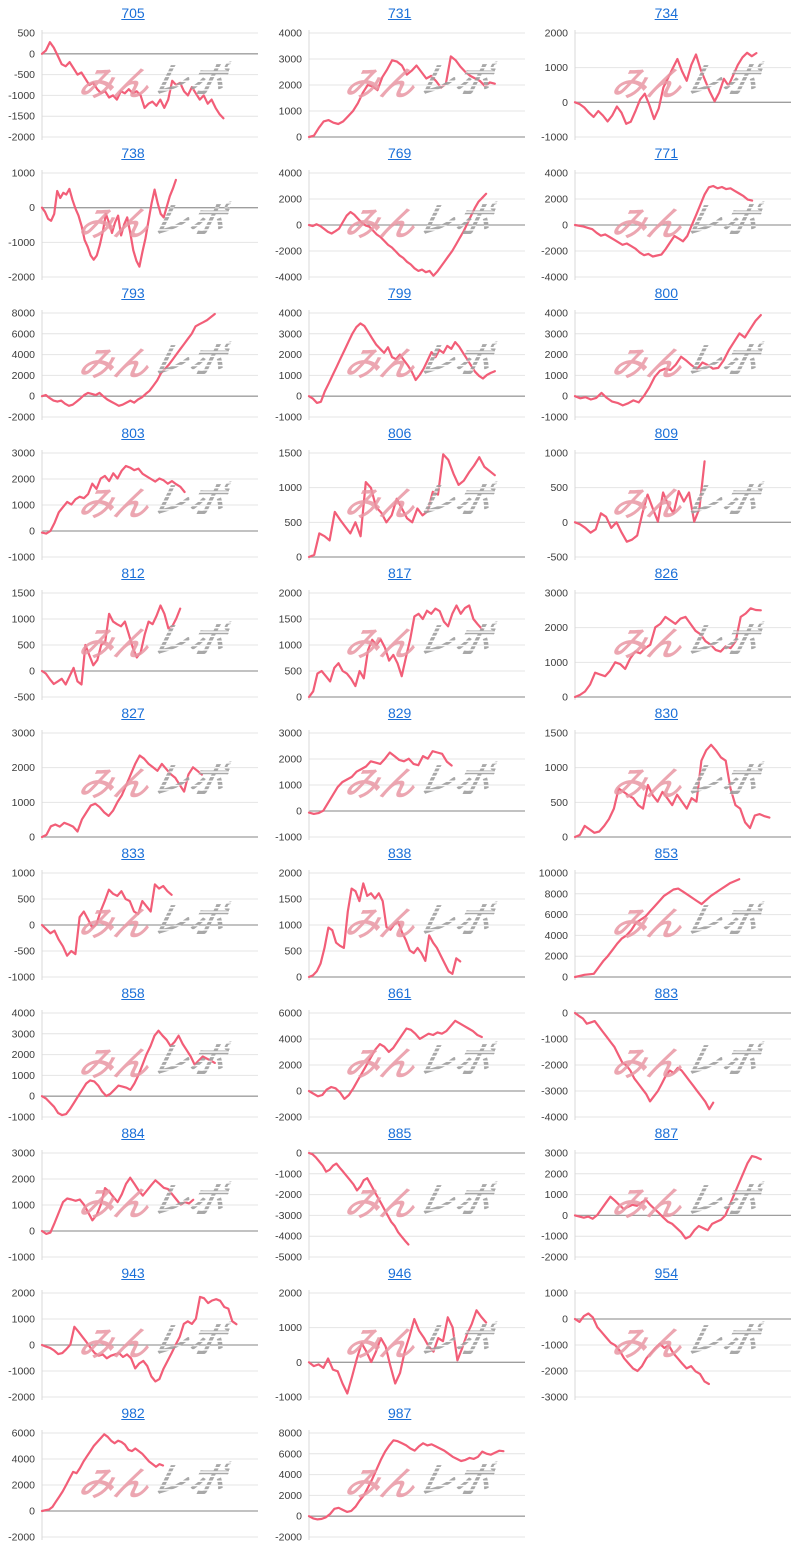  I want to click on line-chart: 3000 2000 1000 0 -1000, so click(133, 1205).